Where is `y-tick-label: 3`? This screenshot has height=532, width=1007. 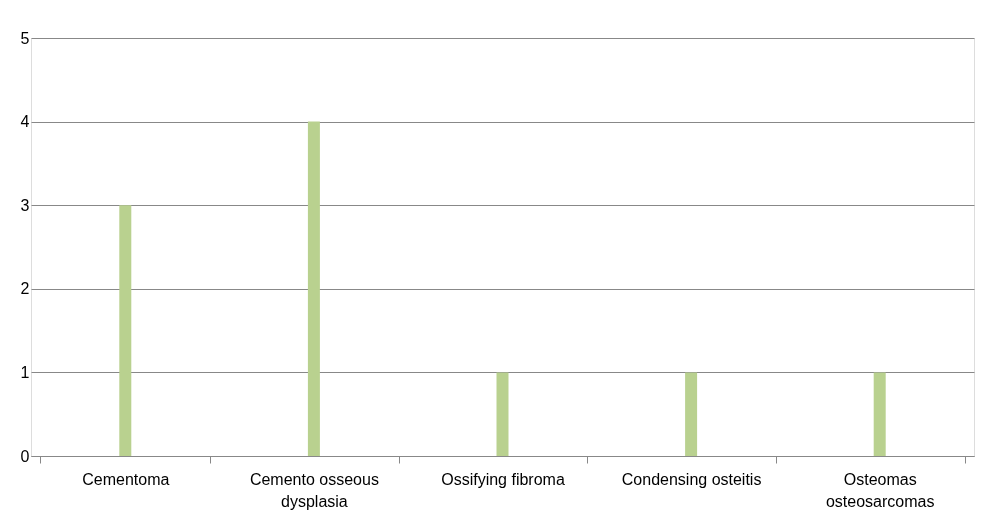
y-tick-label: 3 is located at coordinates (25, 205).